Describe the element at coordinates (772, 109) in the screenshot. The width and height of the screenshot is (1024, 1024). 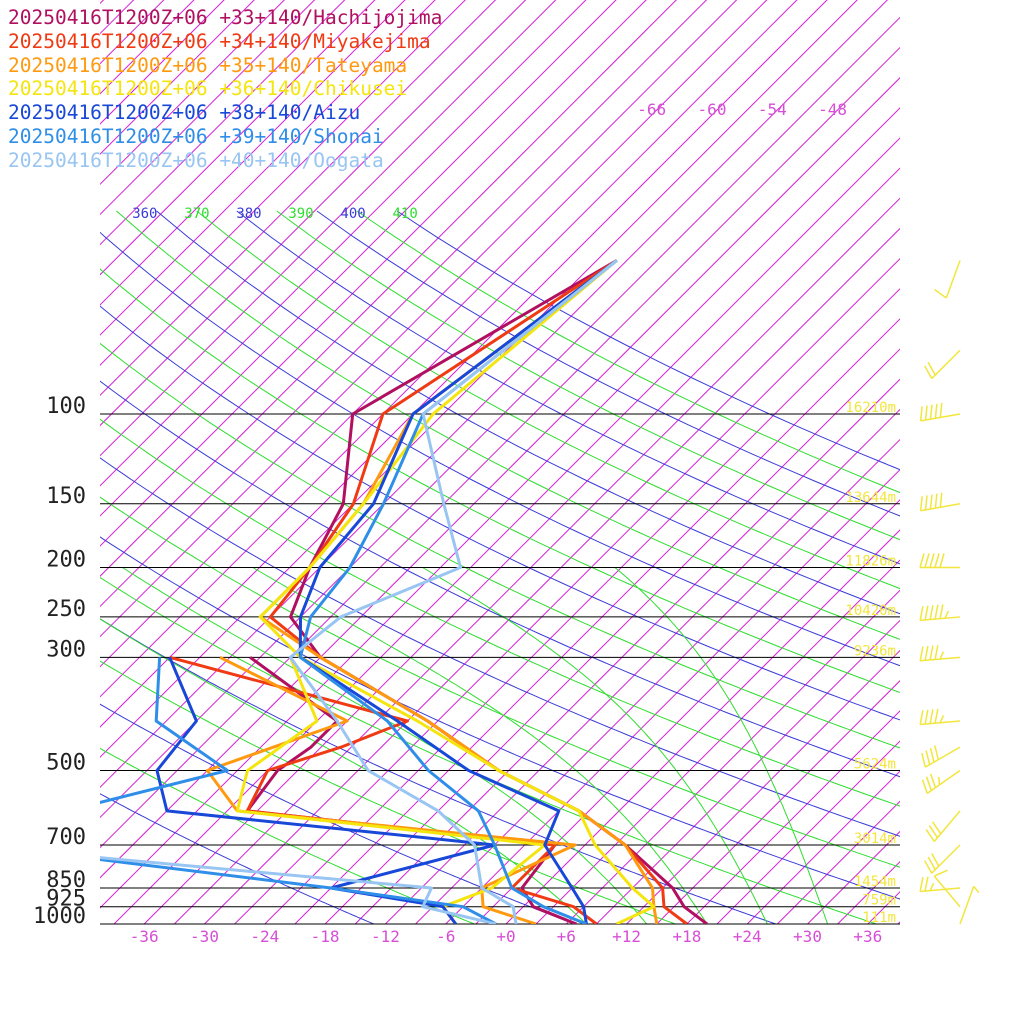
I see `isotherm-label: -54` at that location.